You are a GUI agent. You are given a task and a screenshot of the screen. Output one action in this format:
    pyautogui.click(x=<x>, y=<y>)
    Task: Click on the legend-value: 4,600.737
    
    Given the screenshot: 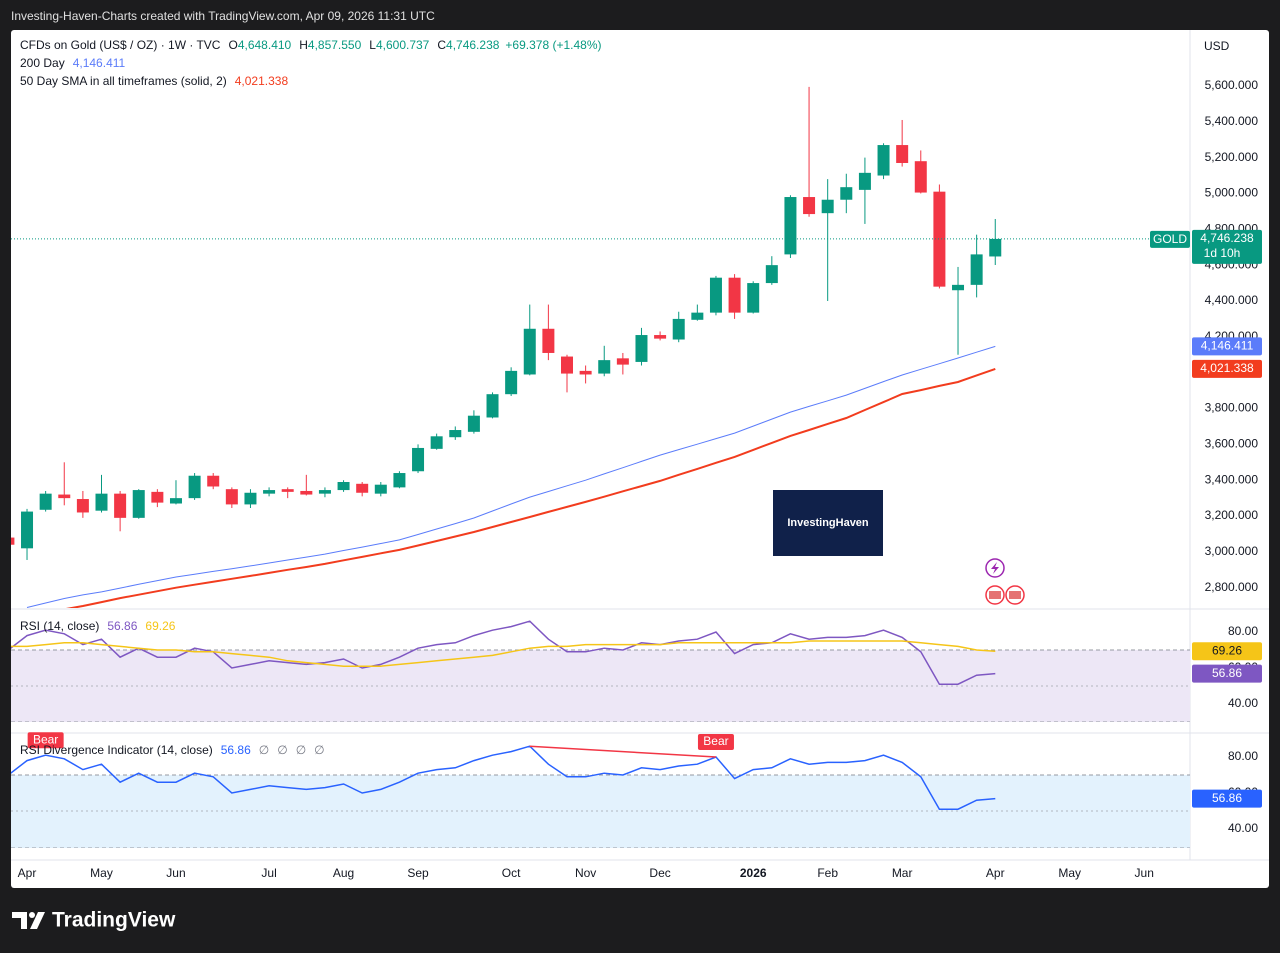 What is the action you would take?
    pyautogui.click(x=403, y=45)
    